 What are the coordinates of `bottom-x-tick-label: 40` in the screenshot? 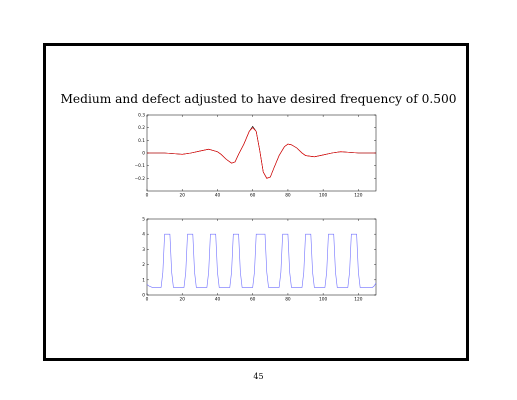 It's located at (218, 300).